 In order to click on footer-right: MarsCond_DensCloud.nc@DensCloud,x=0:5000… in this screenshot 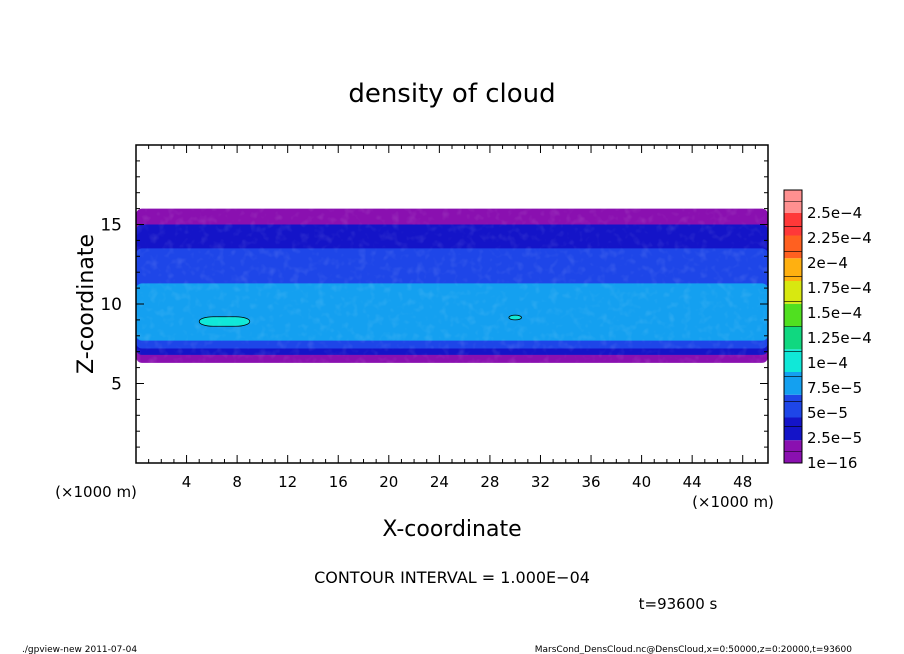, I will do `click(693, 649)`.